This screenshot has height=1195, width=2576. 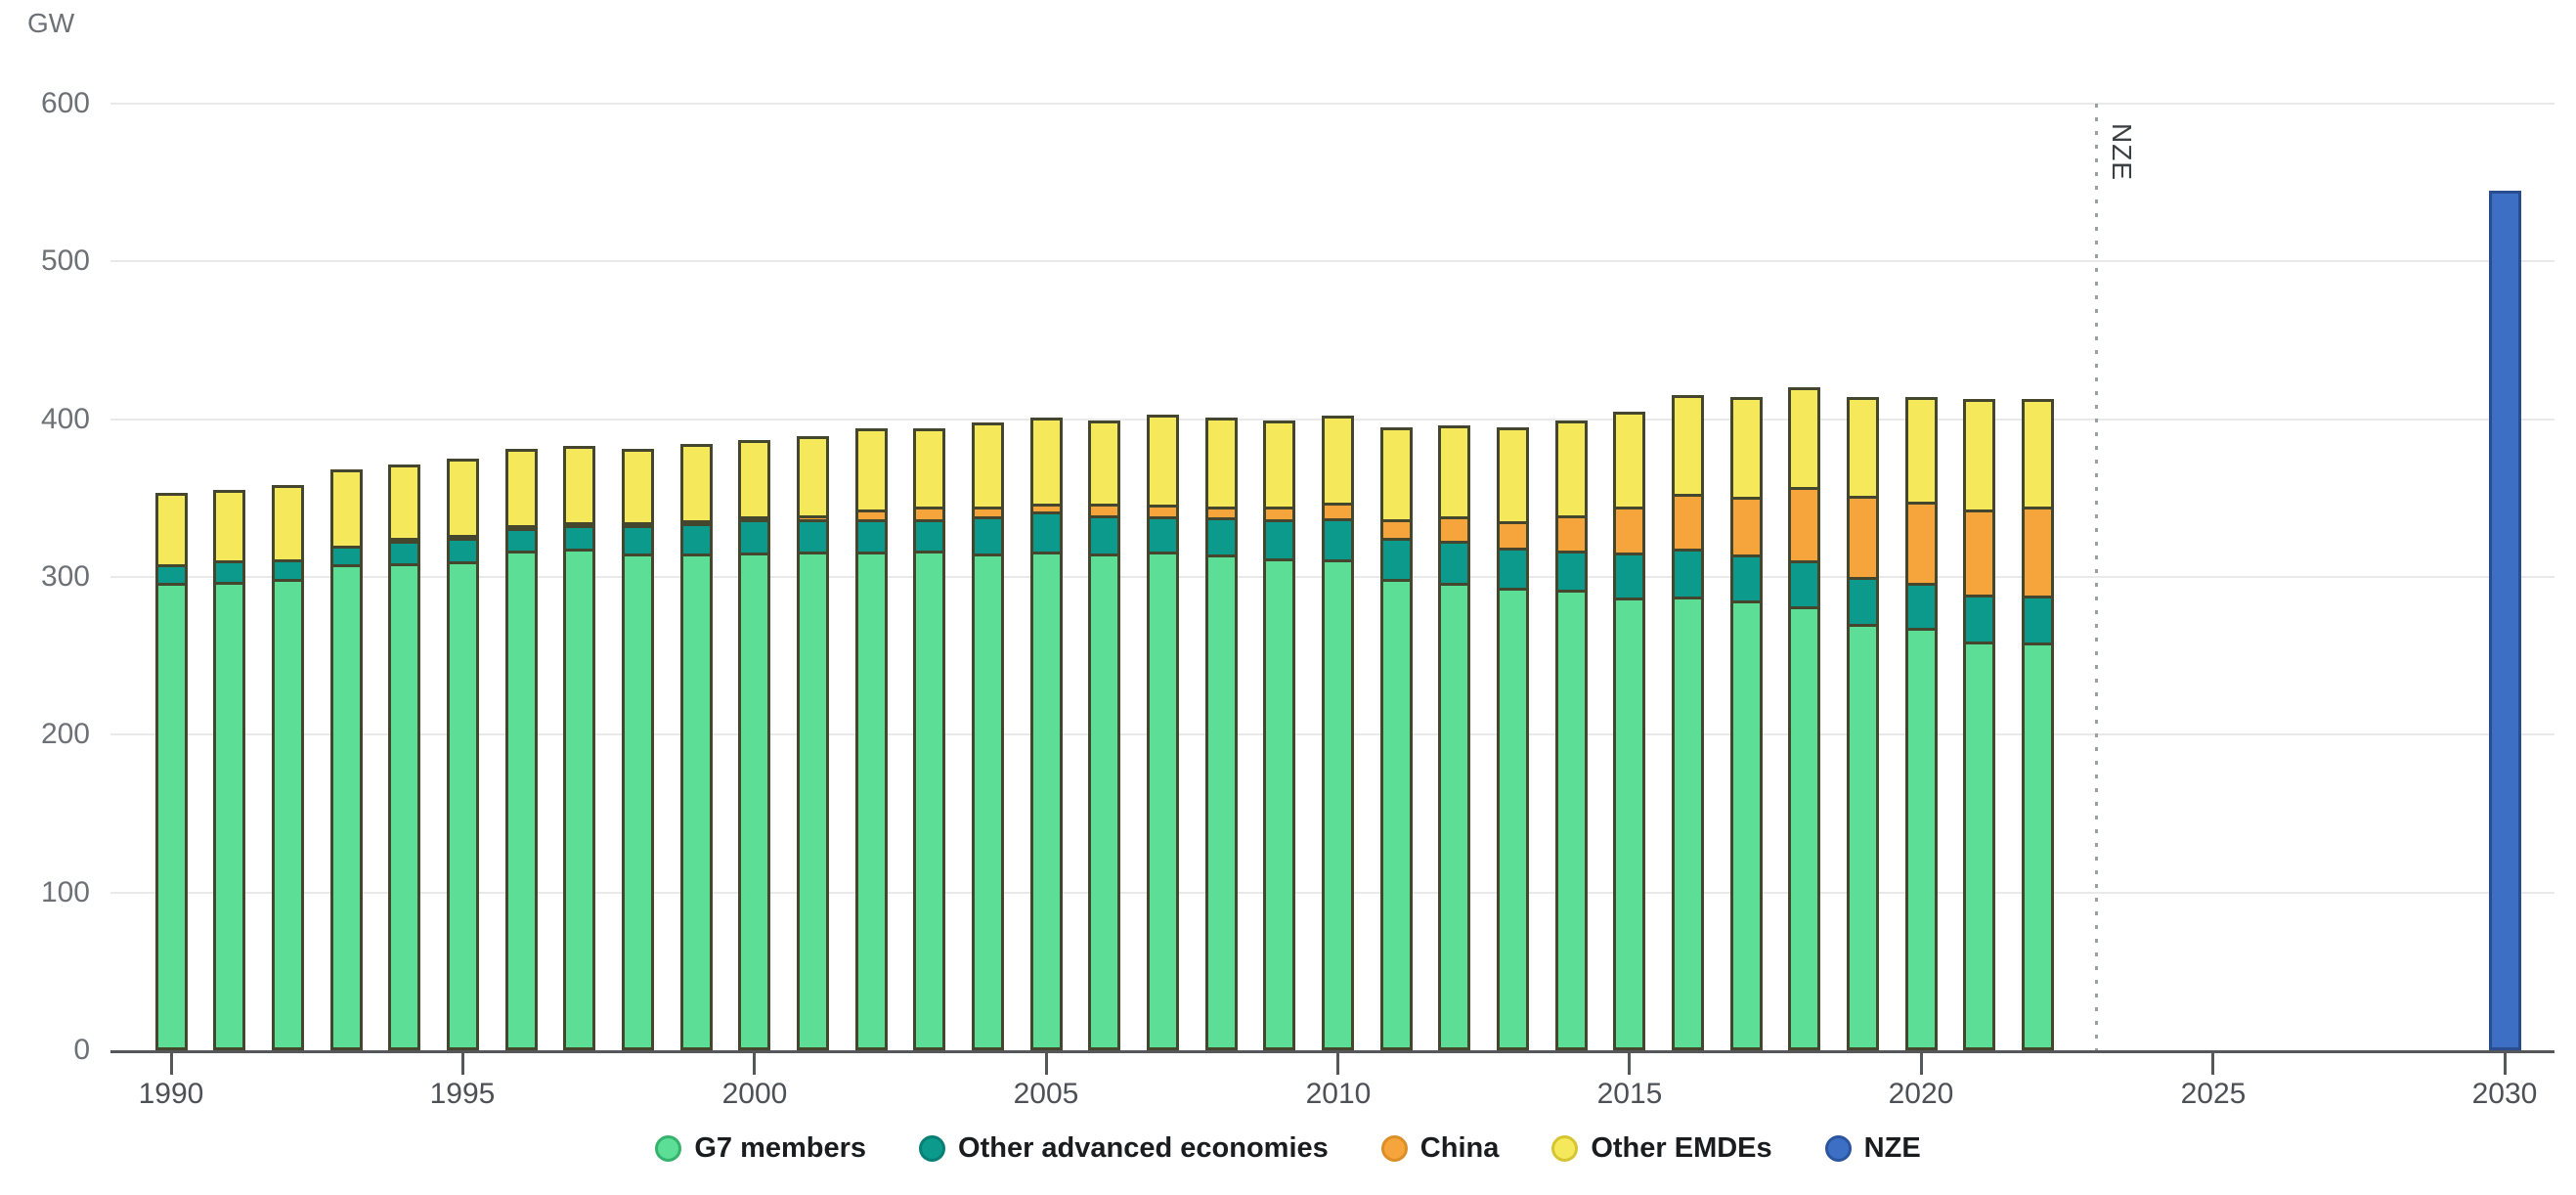 I want to click on bar-1991, so click(x=229, y=770).